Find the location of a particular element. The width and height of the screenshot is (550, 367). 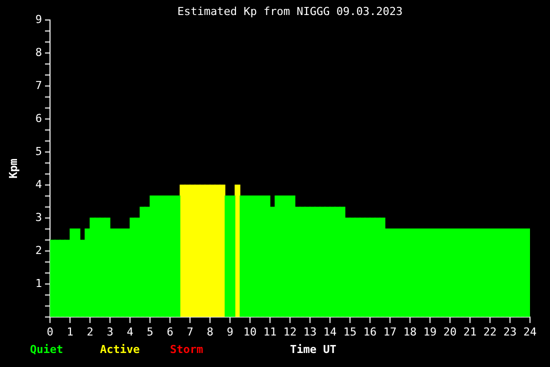

y-tick-label: 5 is located at coordinates (38, 151).